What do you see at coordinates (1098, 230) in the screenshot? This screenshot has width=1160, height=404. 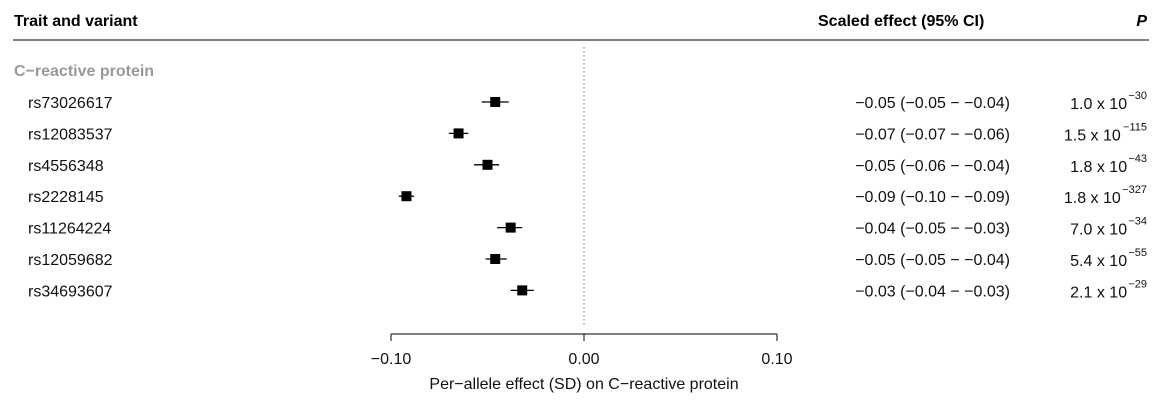 I see `p-value-mantissa: 7.0 x 10` at bounding box center [1098, 230].